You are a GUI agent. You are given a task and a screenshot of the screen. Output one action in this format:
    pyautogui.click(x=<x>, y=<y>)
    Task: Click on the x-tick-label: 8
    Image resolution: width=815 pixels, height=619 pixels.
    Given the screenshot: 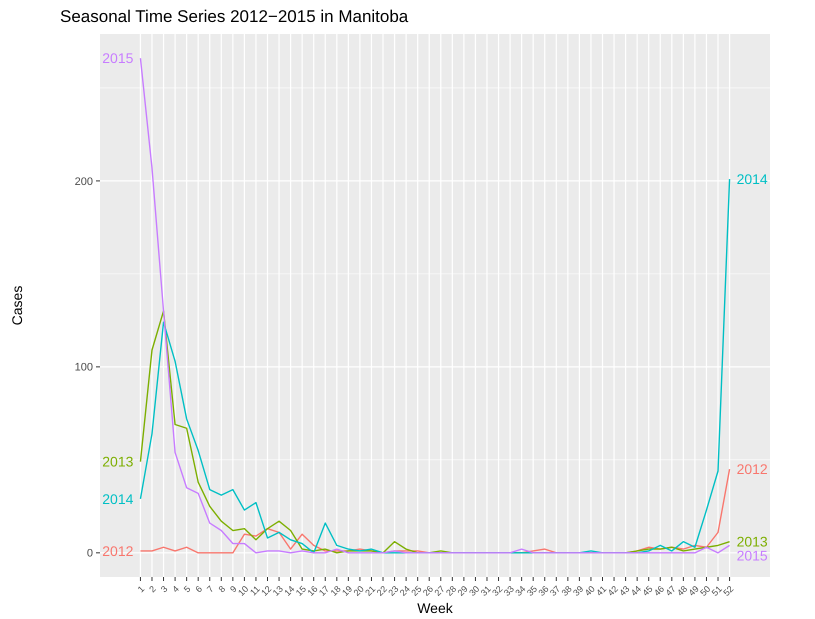 What is the action you would take?
    pyautogui.click(x=222, y=589)
    